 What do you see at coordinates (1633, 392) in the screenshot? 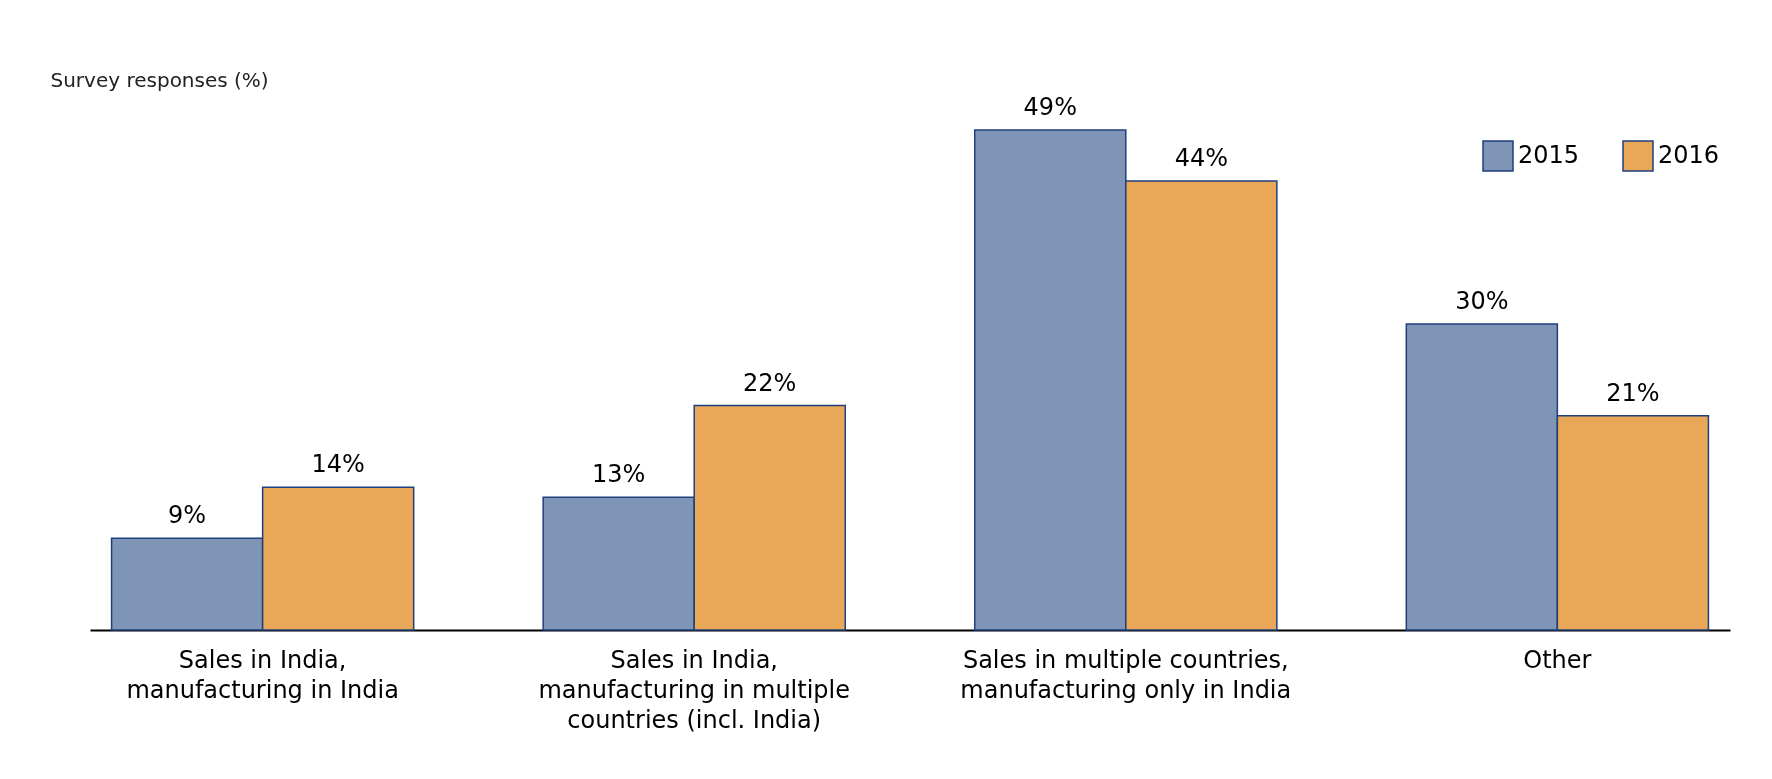
I see `data-label: 21%` at bounding box center [1633, 392].